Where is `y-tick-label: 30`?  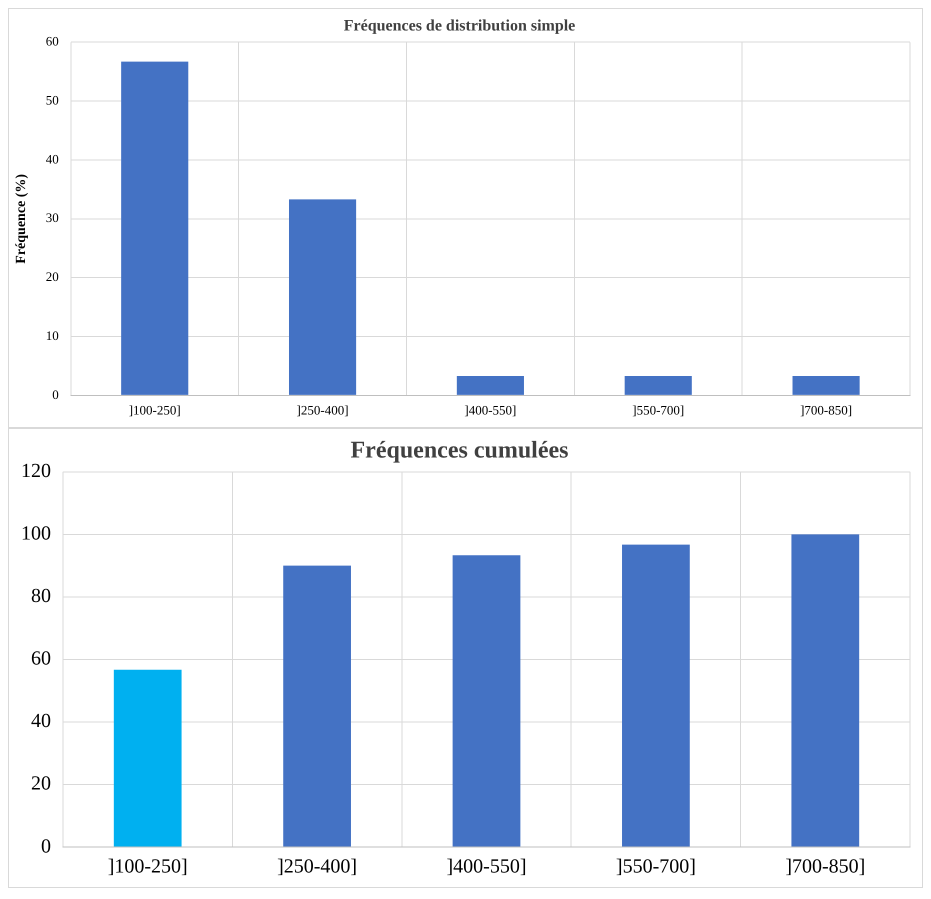
y-tick-label: 30 is located at coordinates (52, 218).